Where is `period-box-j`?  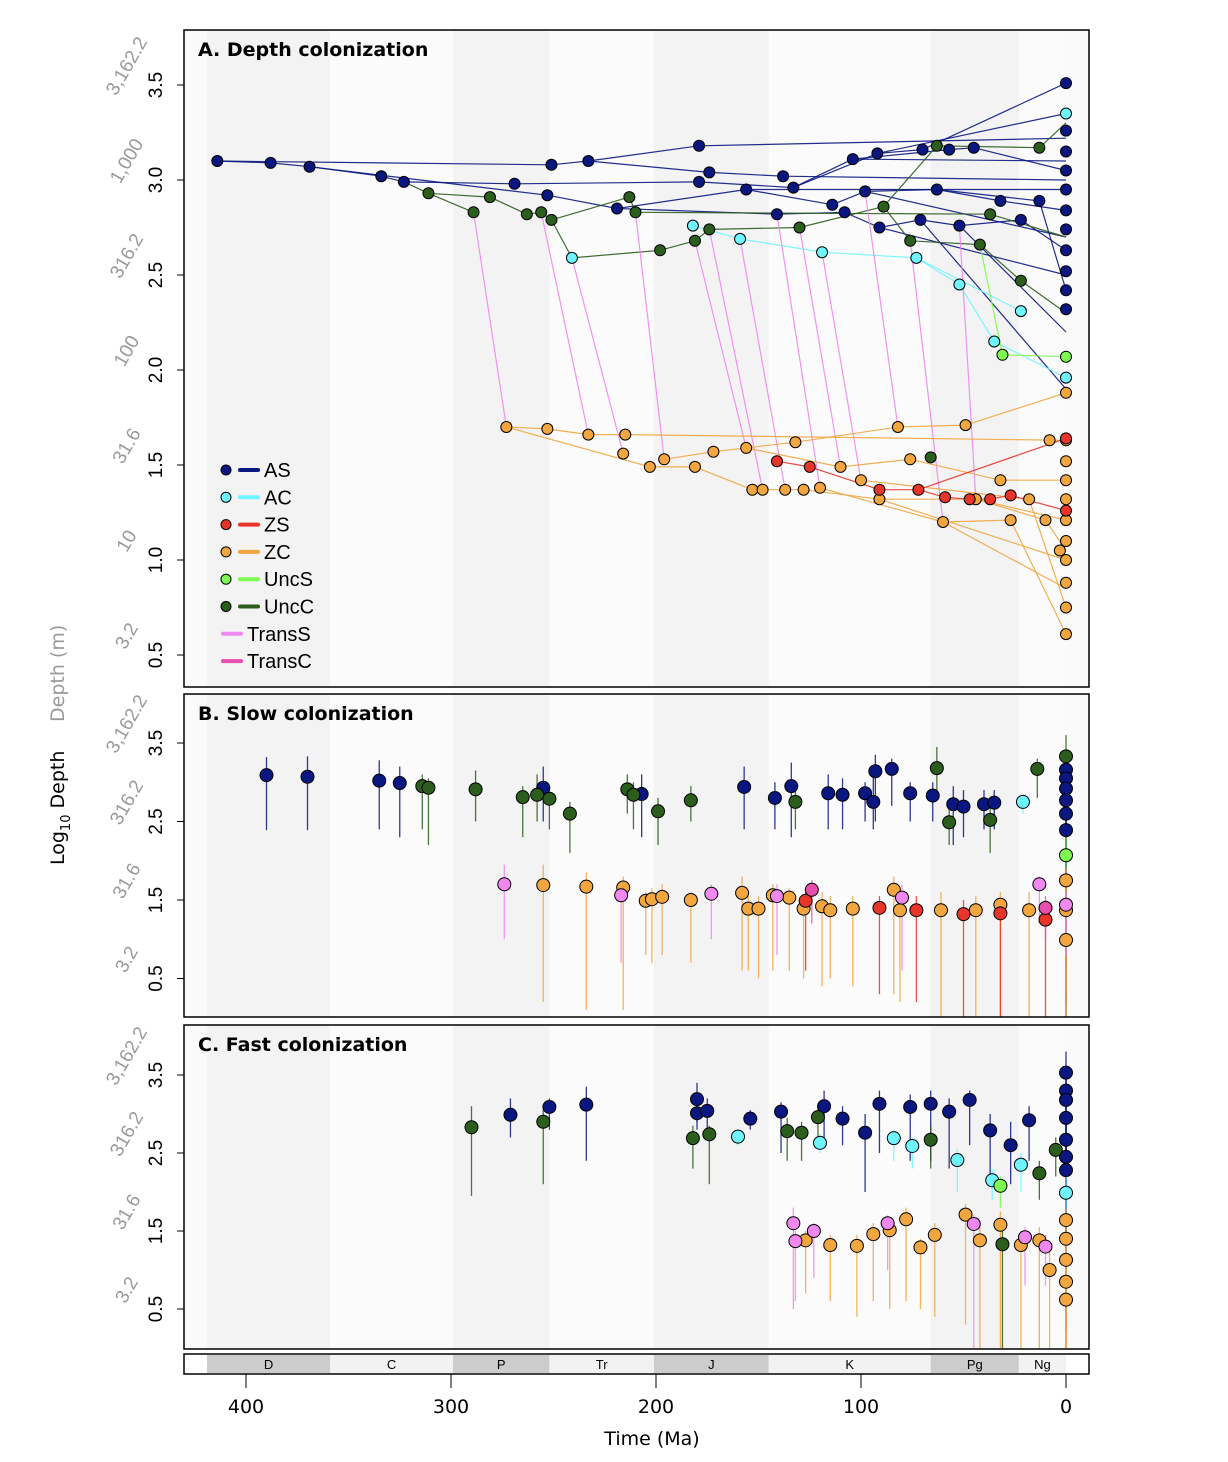 period-box-j is located at coordinates (711, 1364).